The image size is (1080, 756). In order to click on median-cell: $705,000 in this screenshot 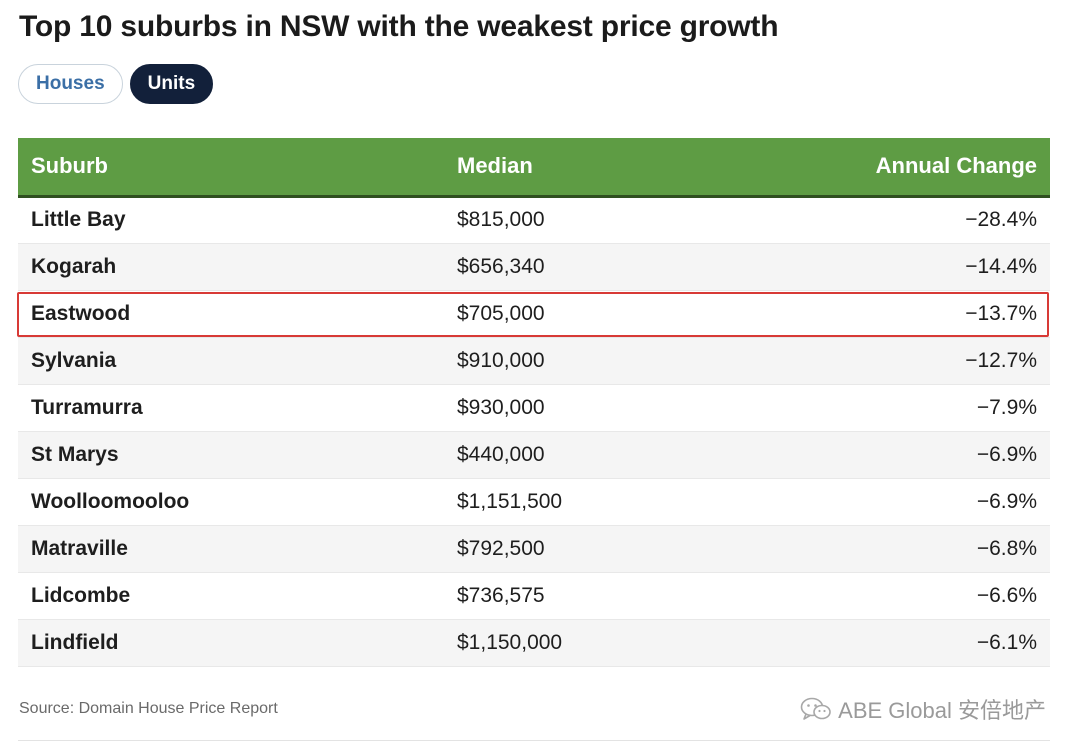, I will do `click(594, 314)`.